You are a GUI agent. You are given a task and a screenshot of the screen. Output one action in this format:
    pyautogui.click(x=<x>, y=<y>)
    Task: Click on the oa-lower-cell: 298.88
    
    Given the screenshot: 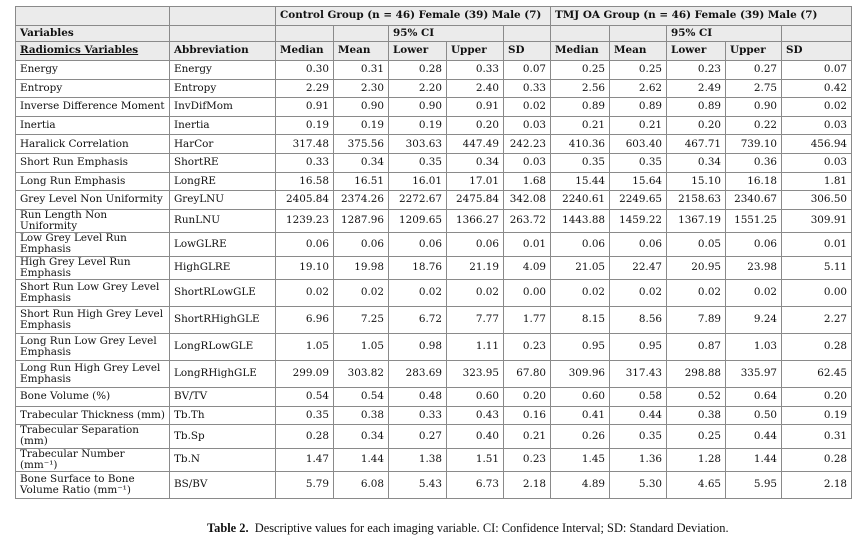 What is the action you would take?
    pyautogui.click(x=696, y=373)
    